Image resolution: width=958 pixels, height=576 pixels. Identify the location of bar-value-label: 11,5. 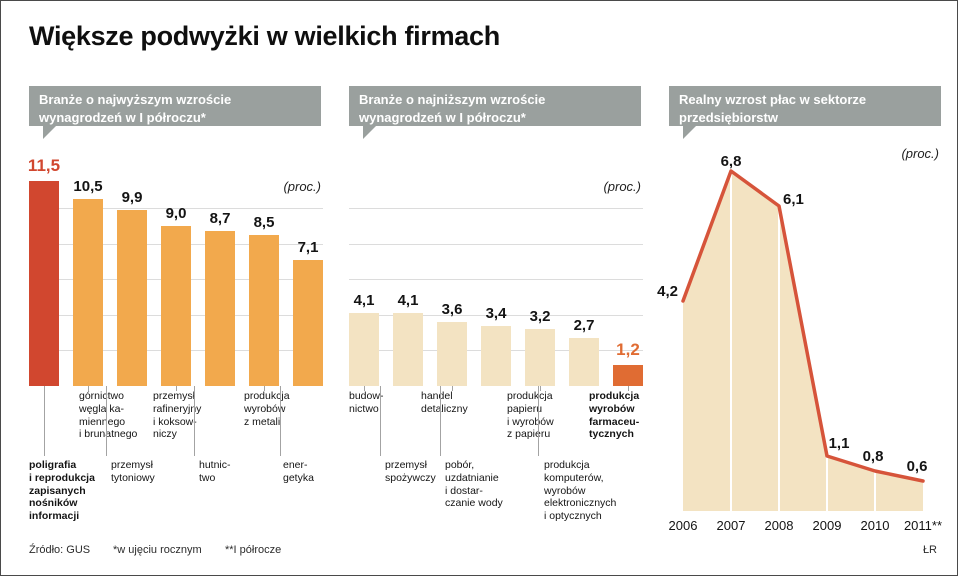
(44, 166).